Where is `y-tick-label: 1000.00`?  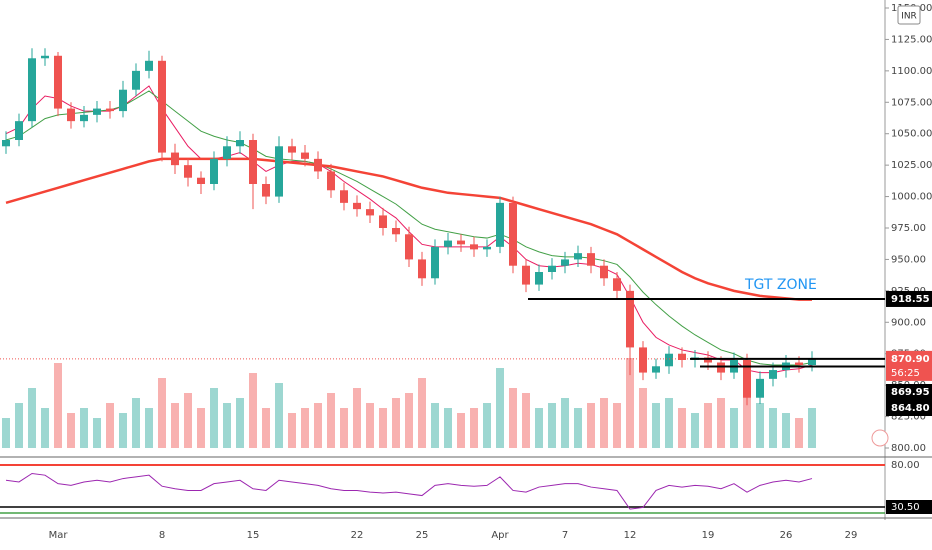
y-tick-label: 1000.00 is located at coordinates (911, 197).